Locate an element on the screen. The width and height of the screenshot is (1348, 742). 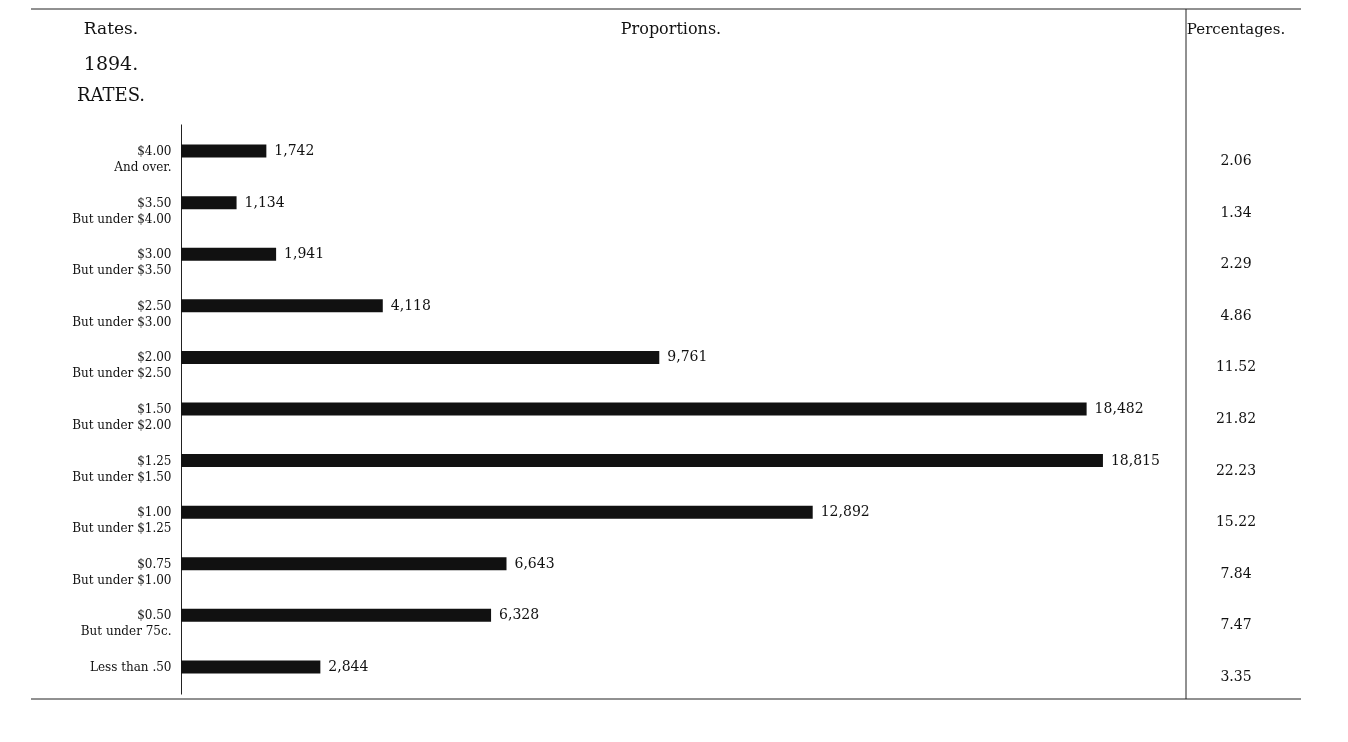
text: 1894. is located at coordinates (111, 63).